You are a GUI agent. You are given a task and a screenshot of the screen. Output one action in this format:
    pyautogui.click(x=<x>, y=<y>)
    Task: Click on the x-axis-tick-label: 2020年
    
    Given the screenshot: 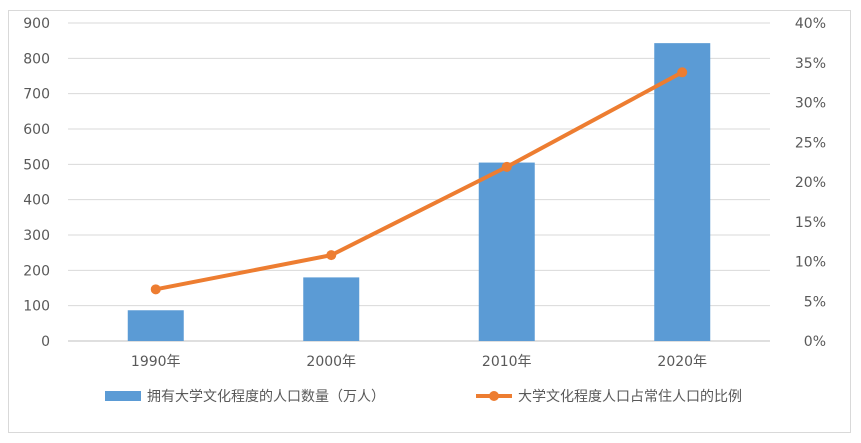 What is the action you would take?
    pyautogui.click(x=682, y=362)
    